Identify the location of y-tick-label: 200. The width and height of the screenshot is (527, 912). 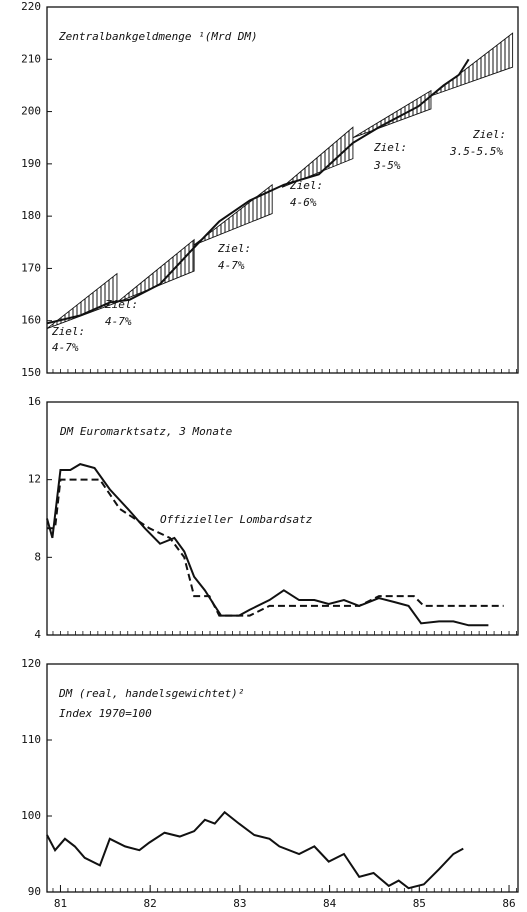
(31, 111).